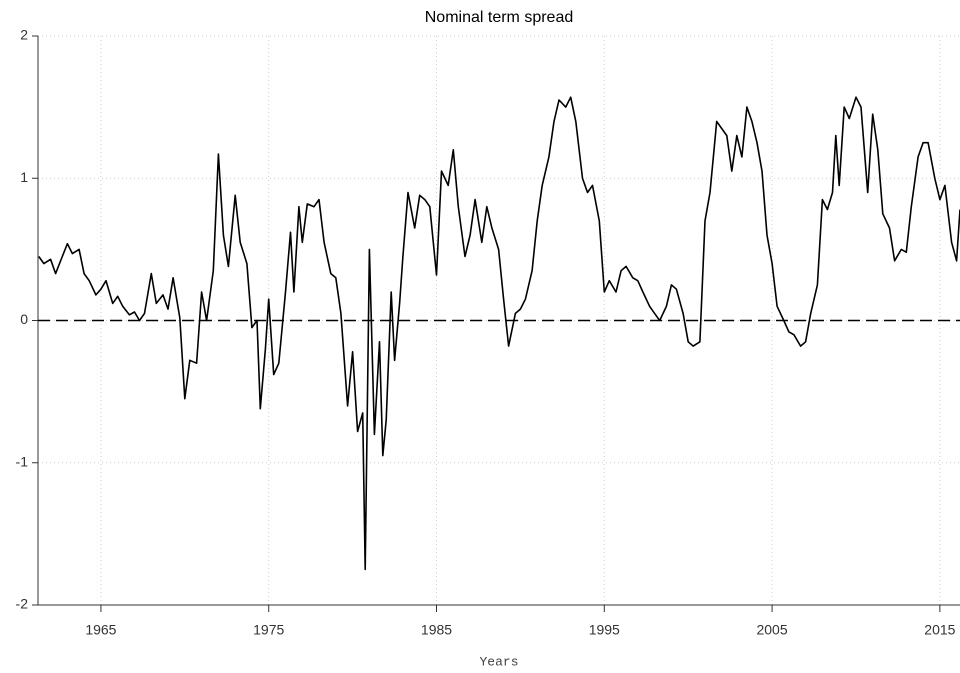 The height and width of the screenshot is (673, 960). I want to click on x-axis-label: Years, so click(498, 661).